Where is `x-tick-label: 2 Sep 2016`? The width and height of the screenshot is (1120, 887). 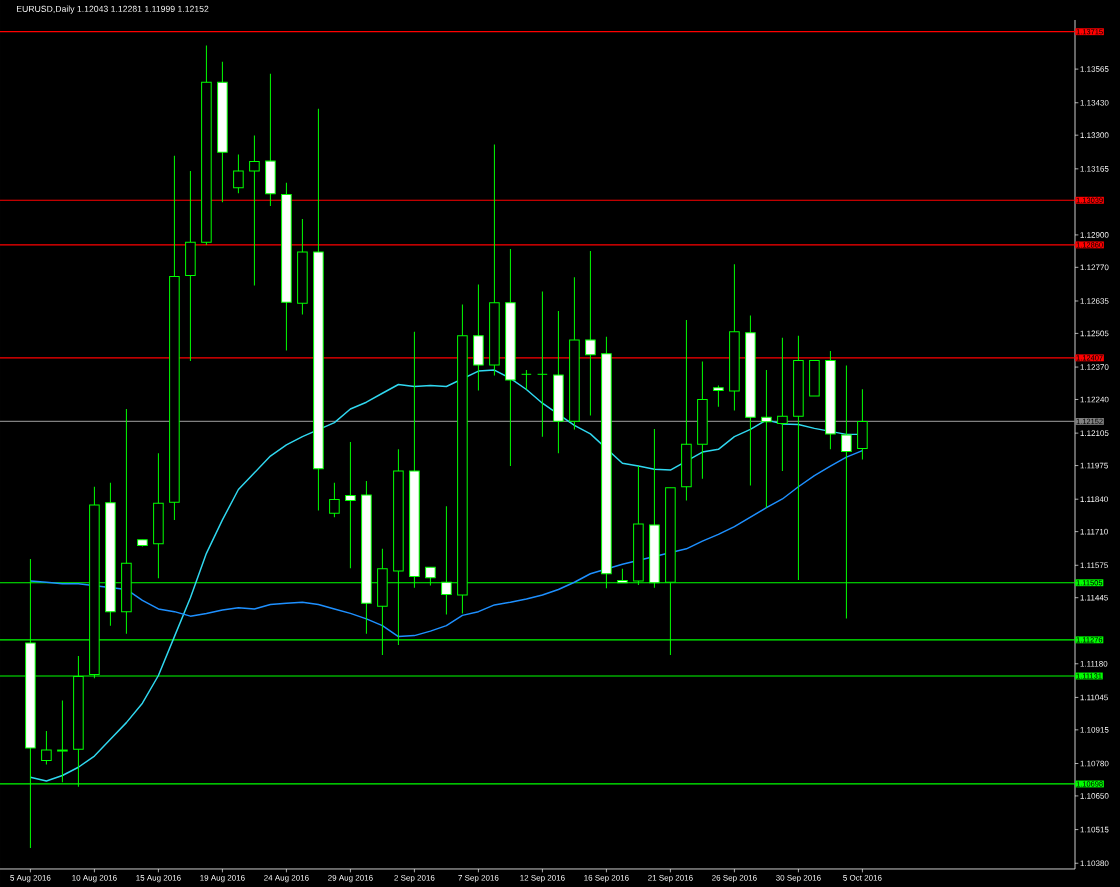 x-tick-label: 2 Sep 2016 is located at coordinates (414, 879).